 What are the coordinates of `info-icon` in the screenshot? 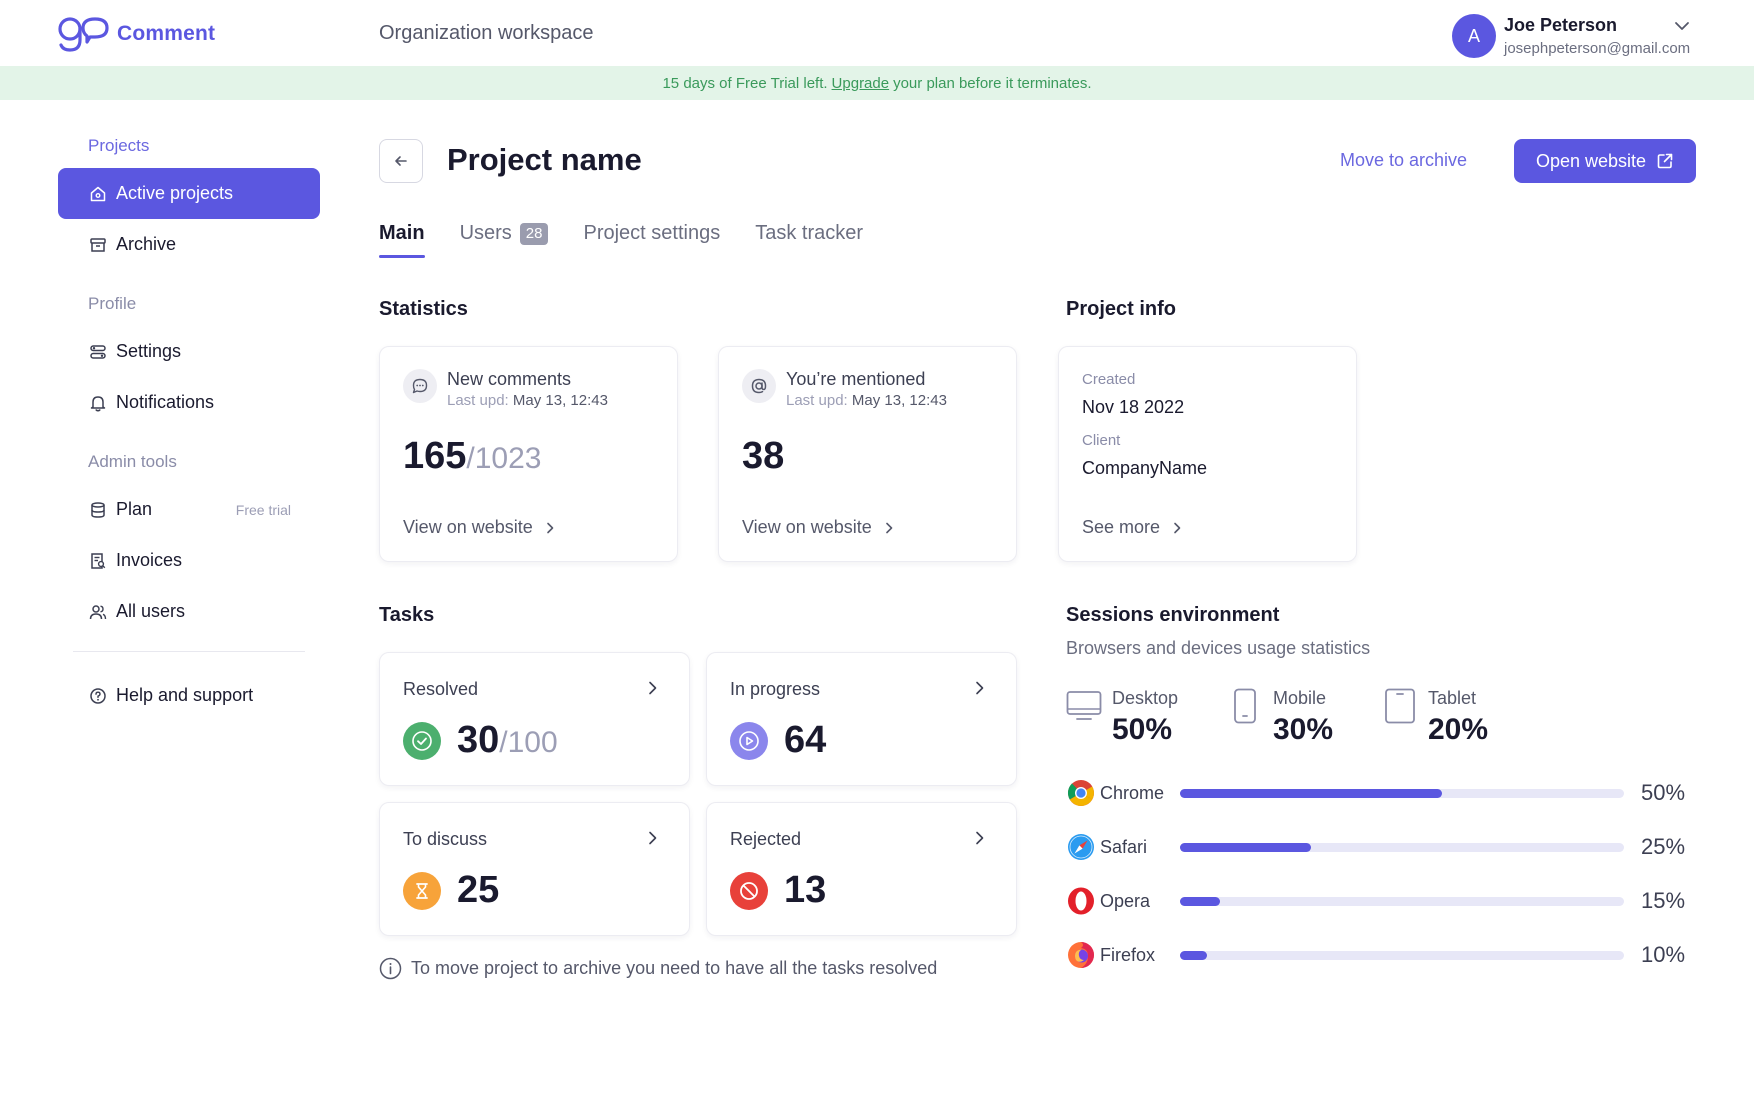 It's located at (390, 968).